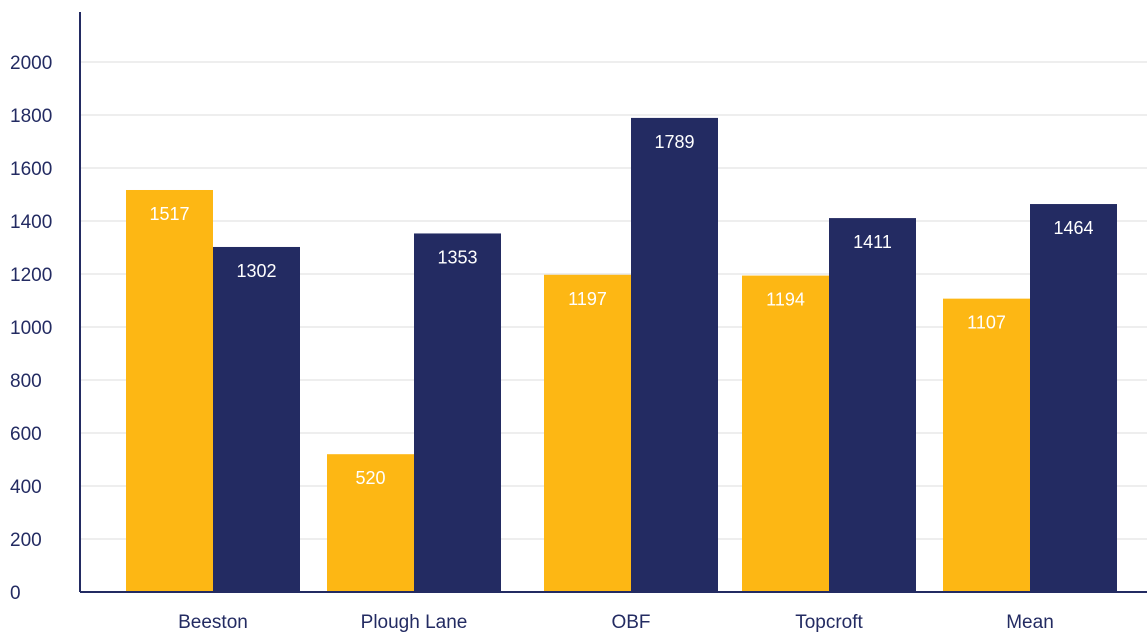  Describe the element at coordinates (1030, 622) in the screenshot. I see `x-tick-label: Mean` at that location.